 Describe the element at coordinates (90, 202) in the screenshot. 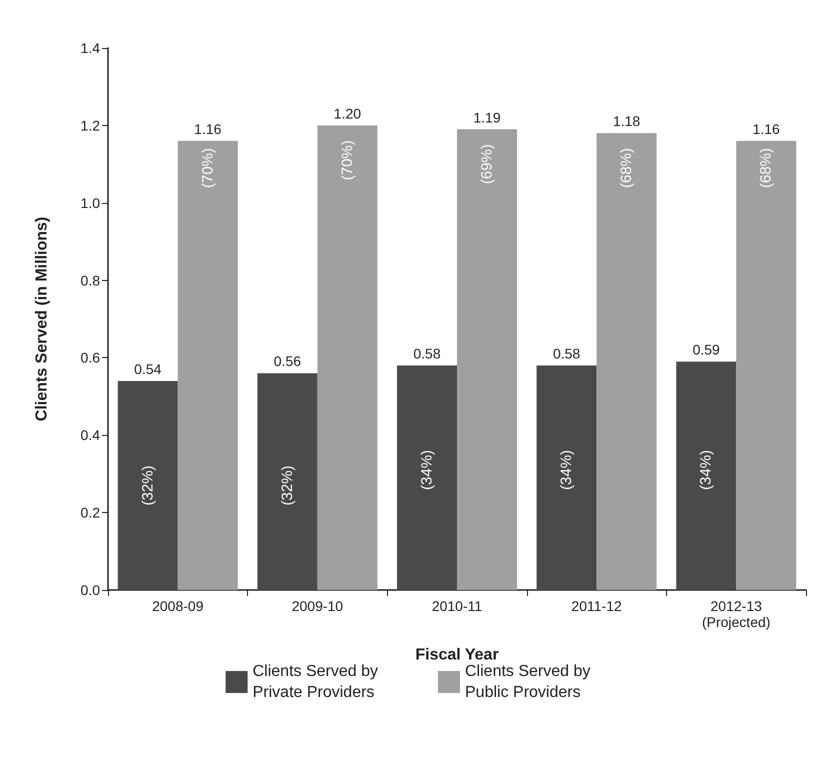

I see `y-tick-label: 1.0` at that location.